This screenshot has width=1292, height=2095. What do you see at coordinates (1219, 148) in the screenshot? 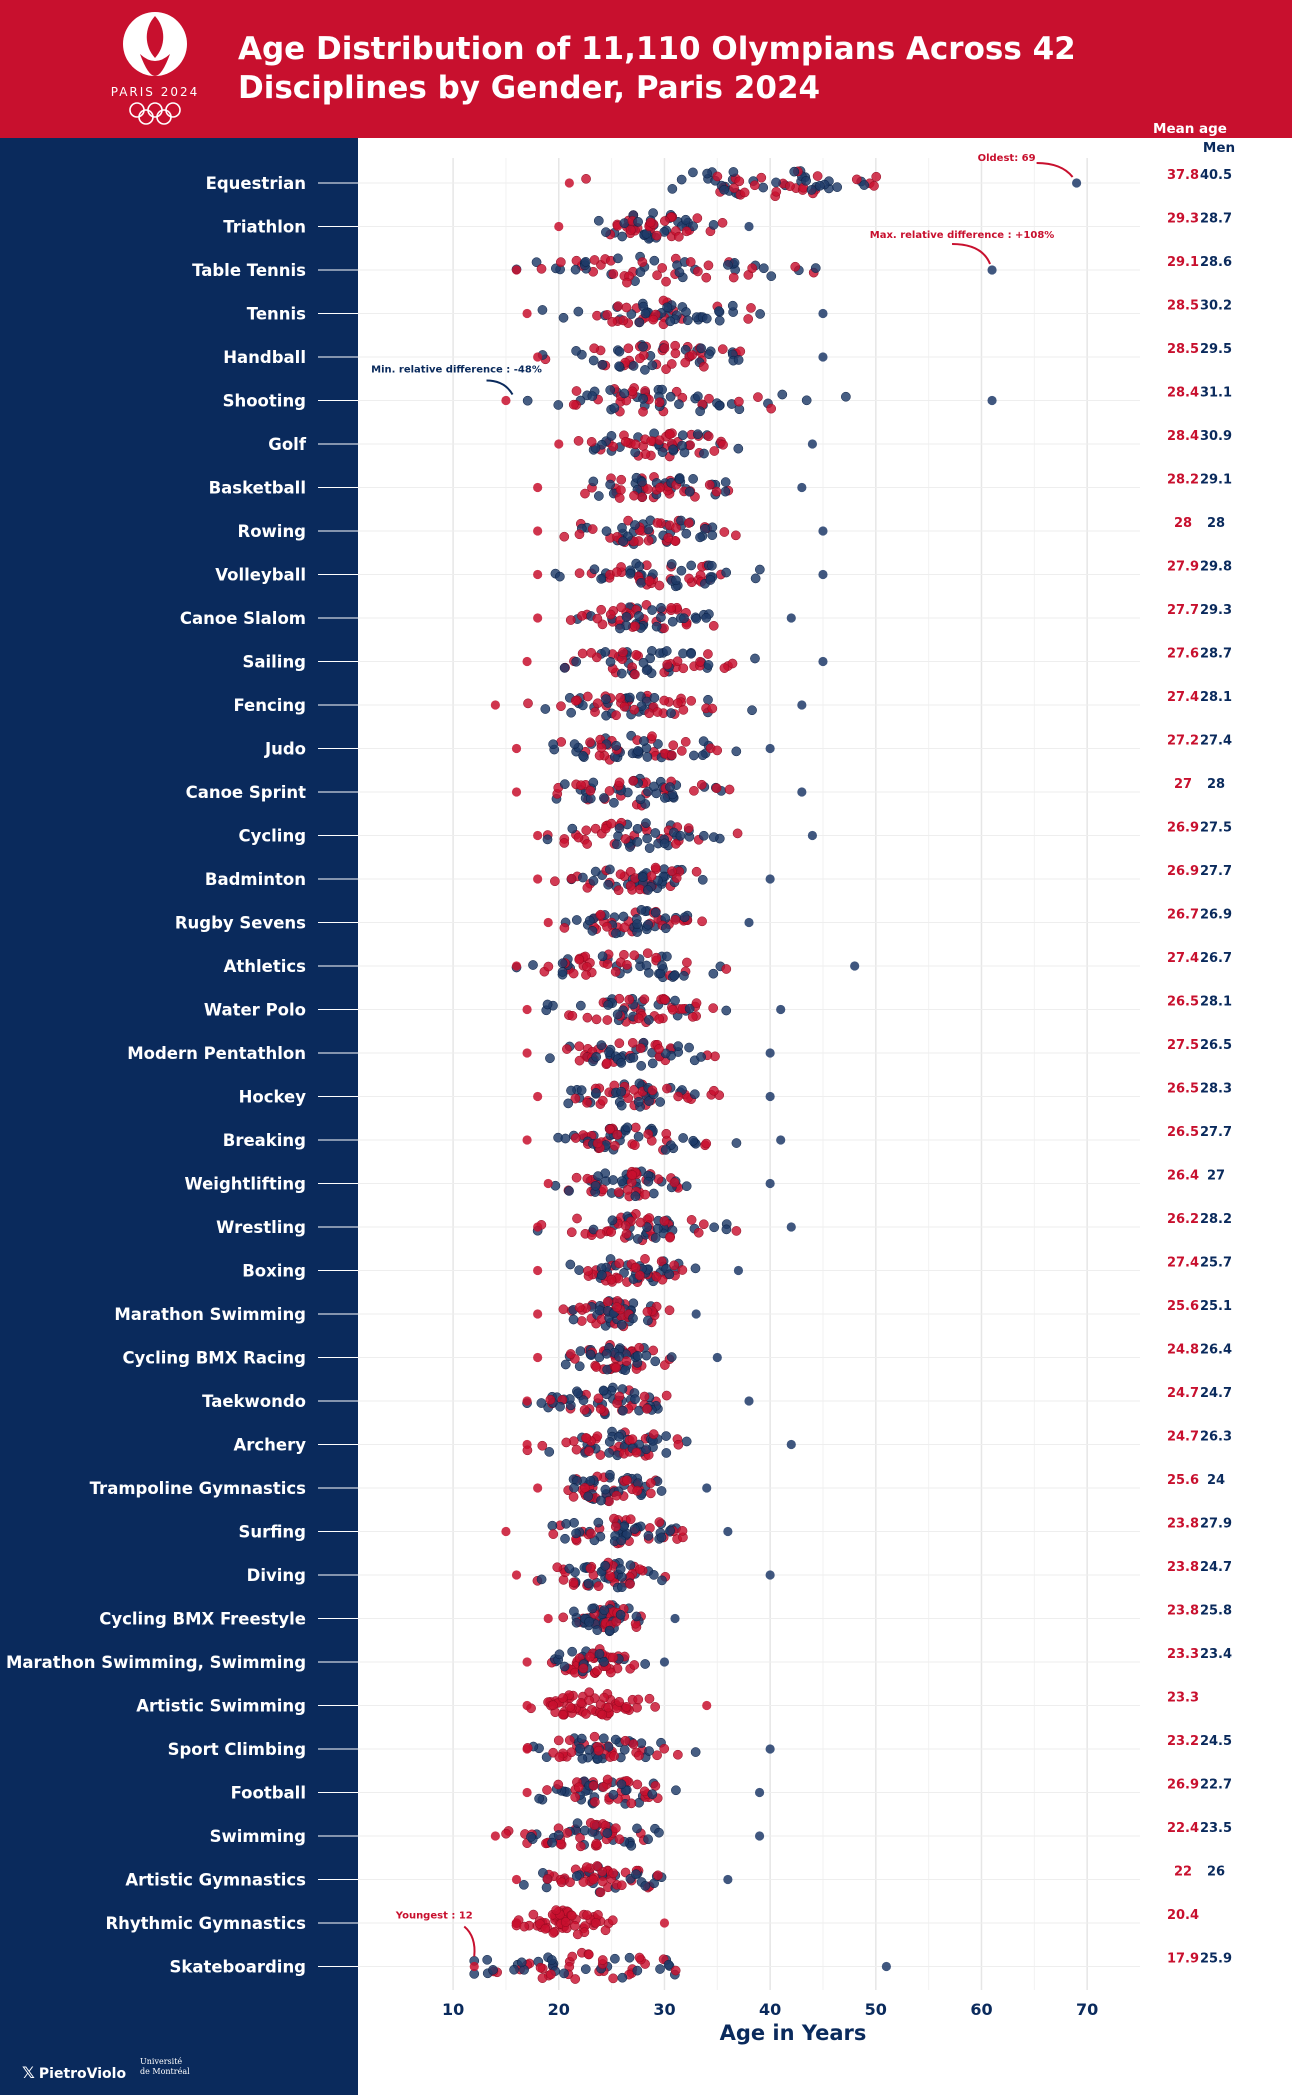
I see `men-column-header: Men` at bounding box center [1219, 148].